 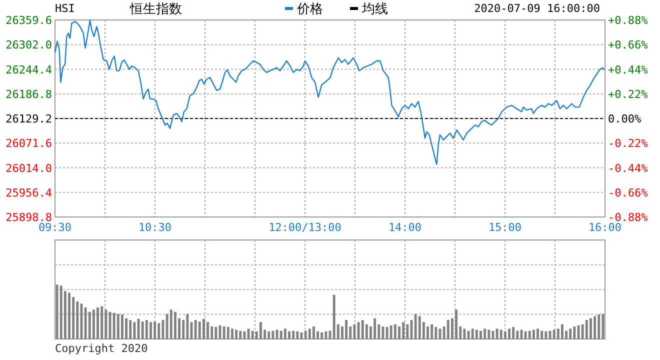 I want to click on x-tick-label: 09:30, so click(x=55, y=227).